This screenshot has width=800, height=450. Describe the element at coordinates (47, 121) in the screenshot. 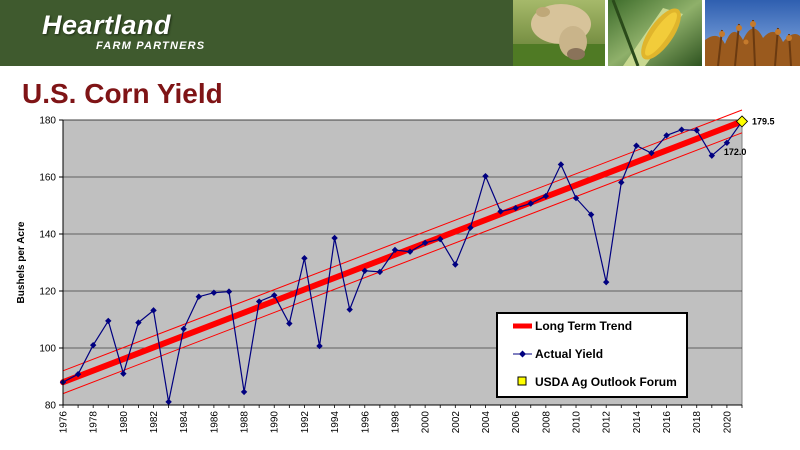

I see `y-tick-label: 180` at that location.